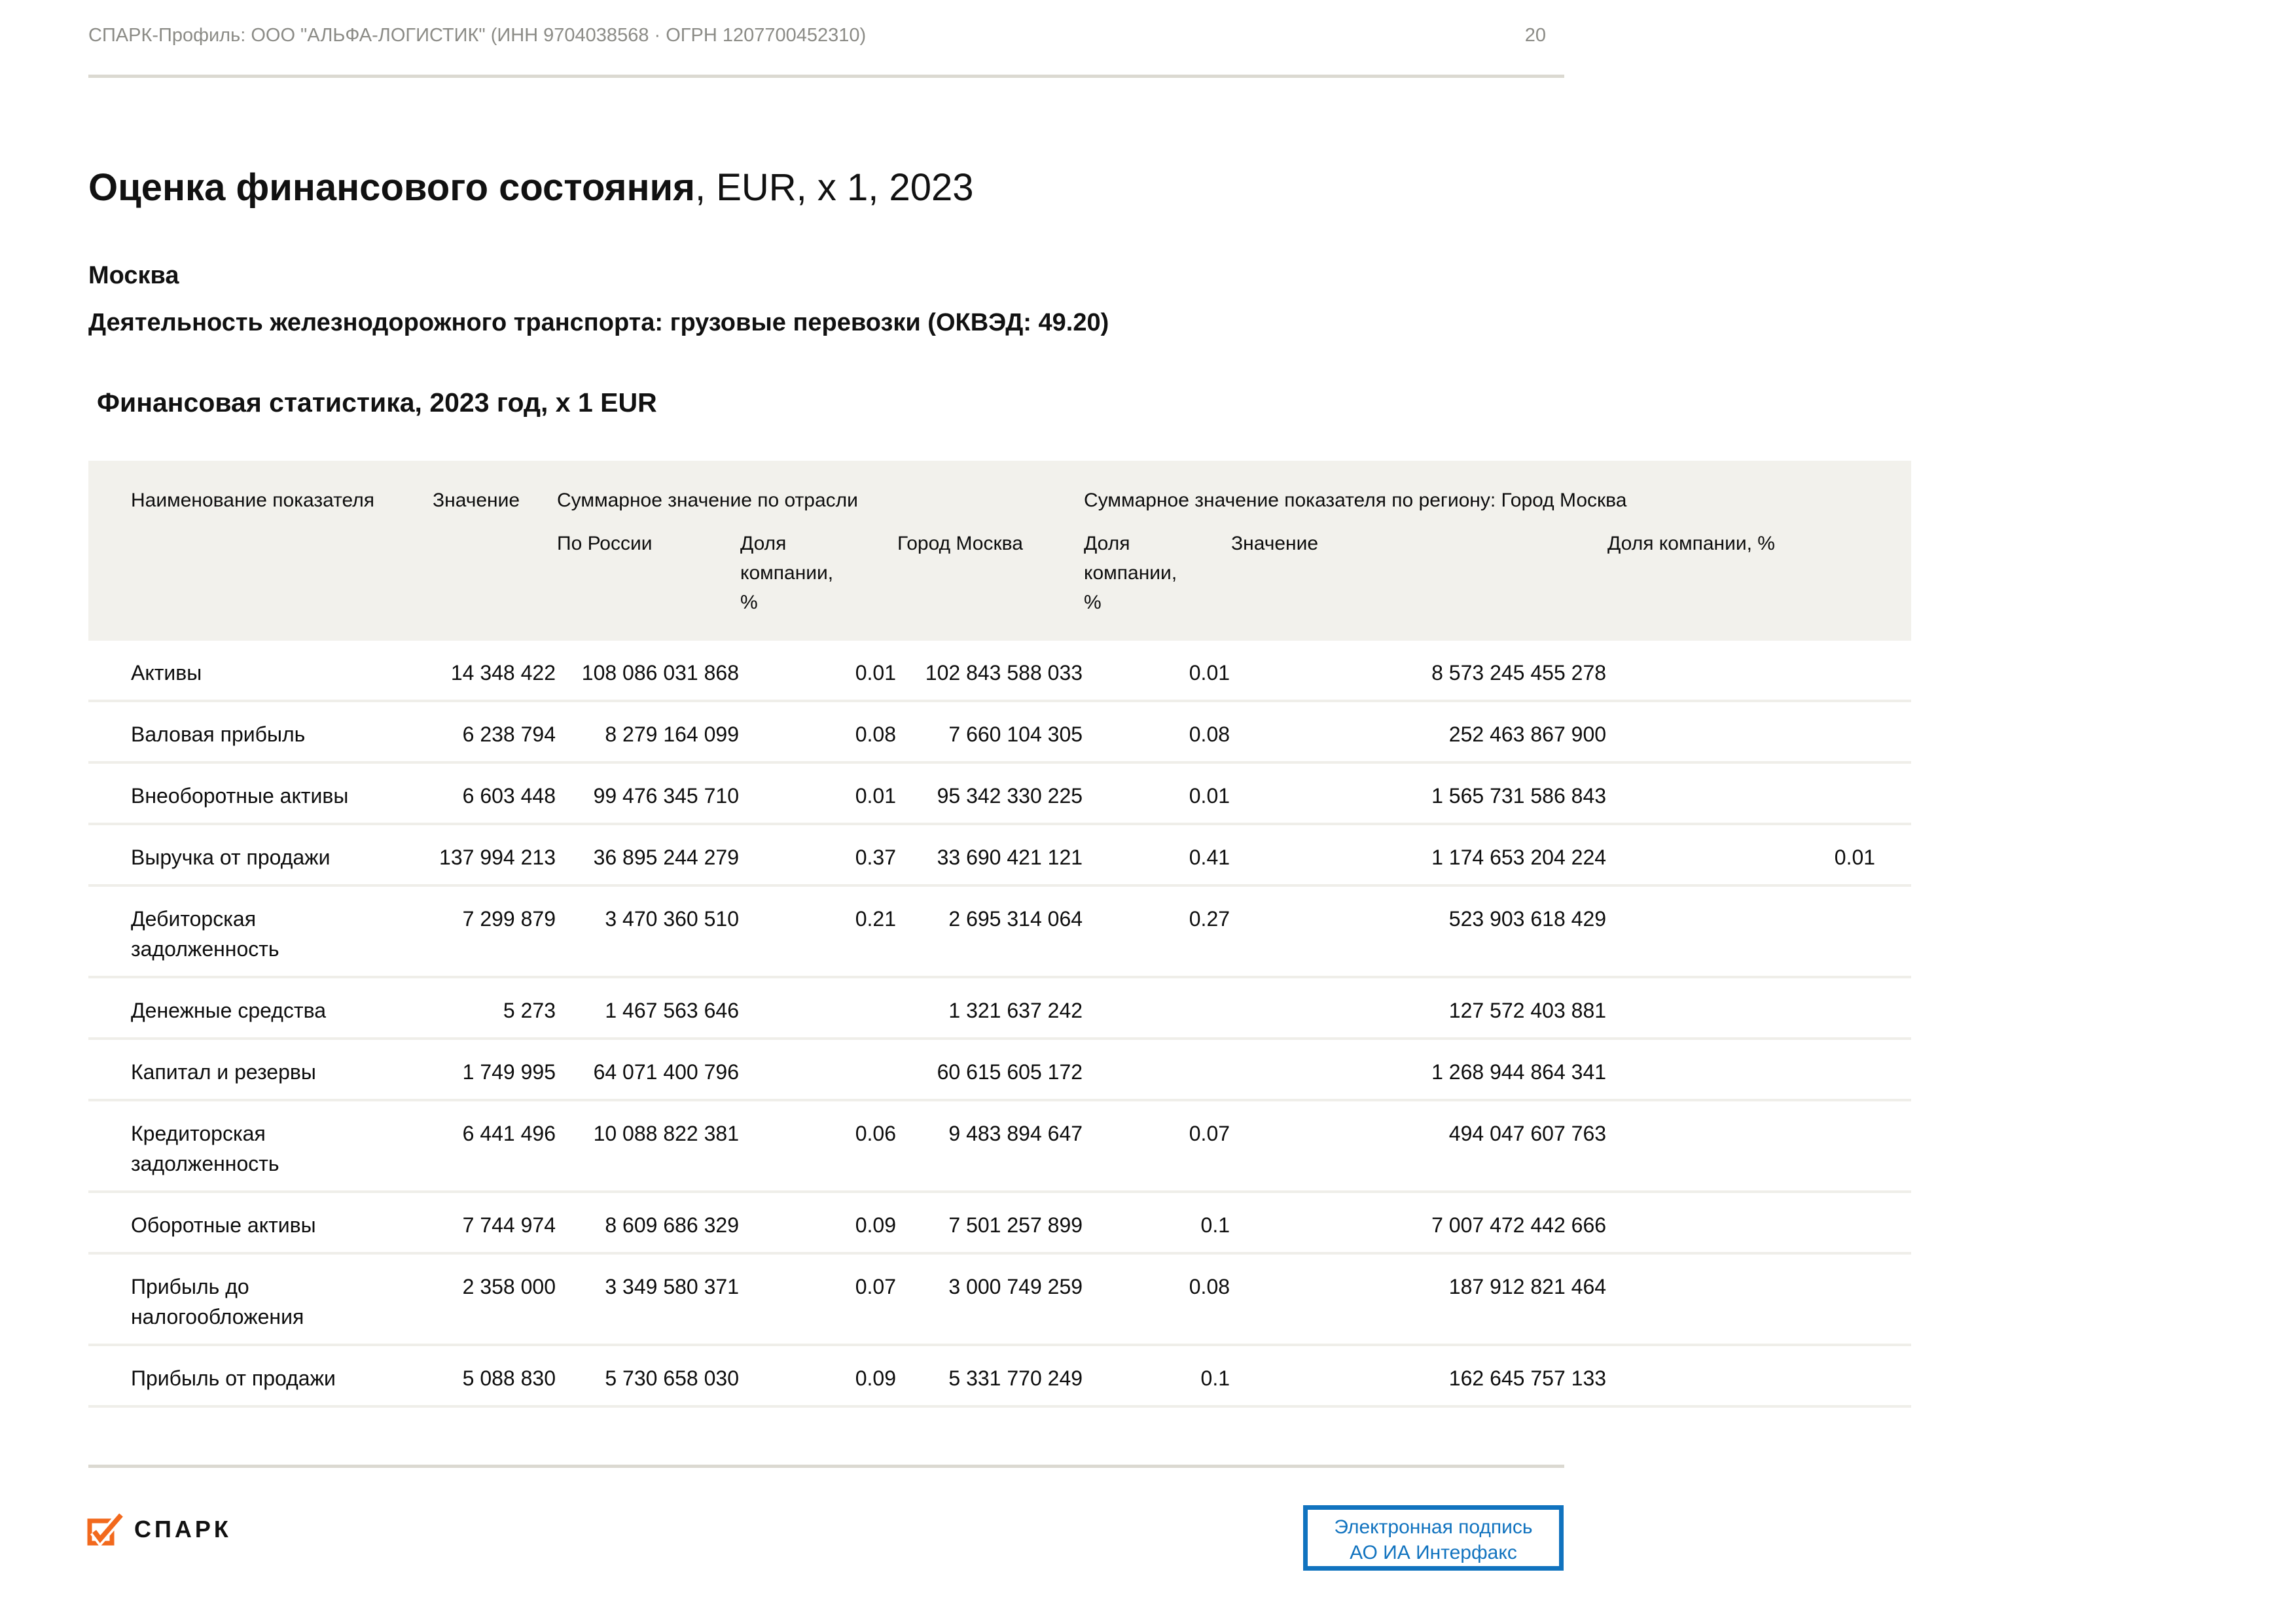 This screenshot has height=1623, width=2296. I want to click on cell-value: 6 238 794, so click(494, 732).